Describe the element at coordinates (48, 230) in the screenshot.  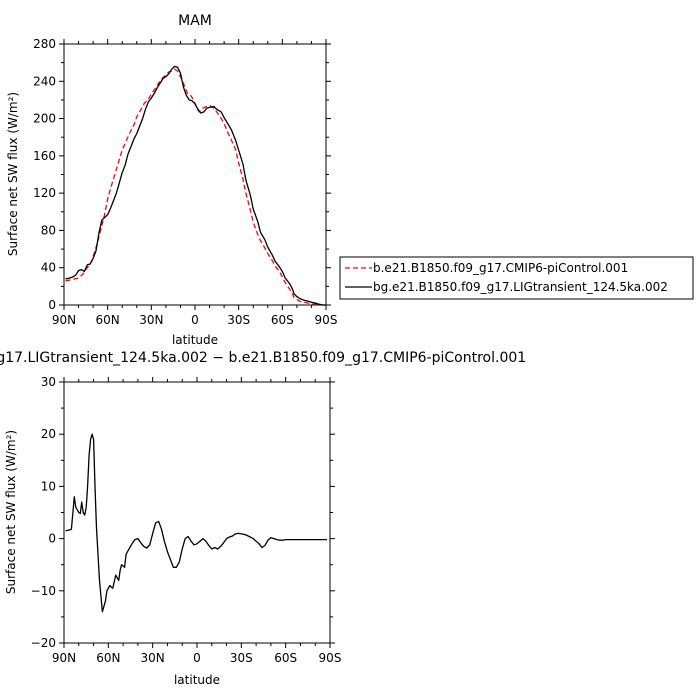
I see `top-y-tick-label: 80` at that location.